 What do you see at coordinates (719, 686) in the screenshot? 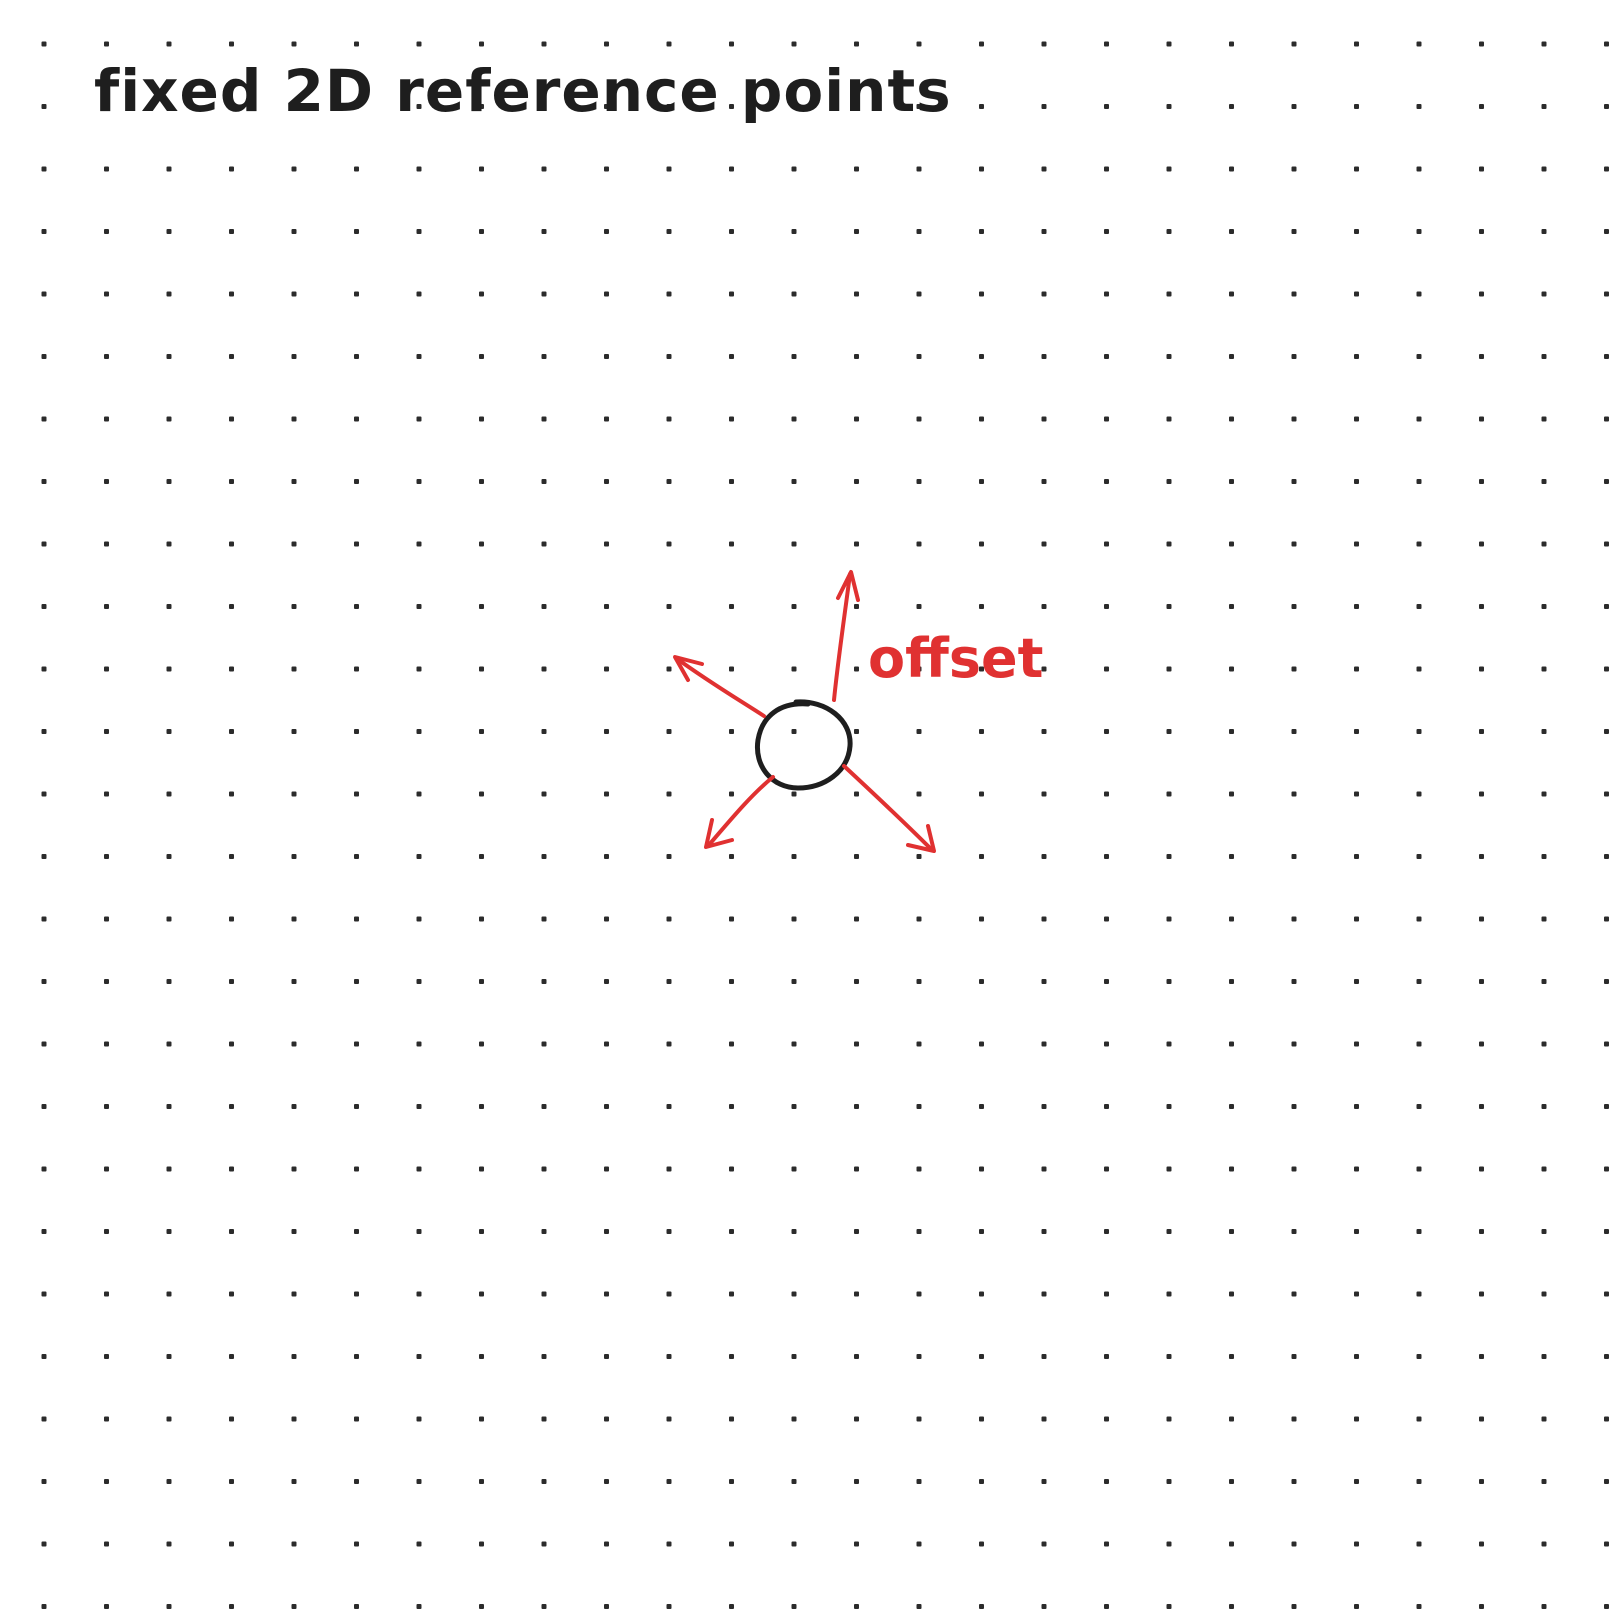
I see `offset-arrow-upper-left` at bounding box center [719, 686].